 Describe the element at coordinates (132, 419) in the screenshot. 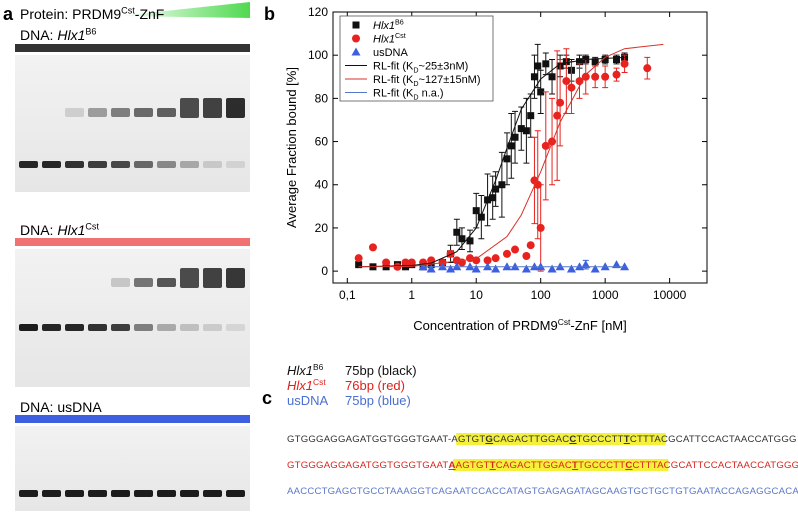

I see `dna-bar` at that location.